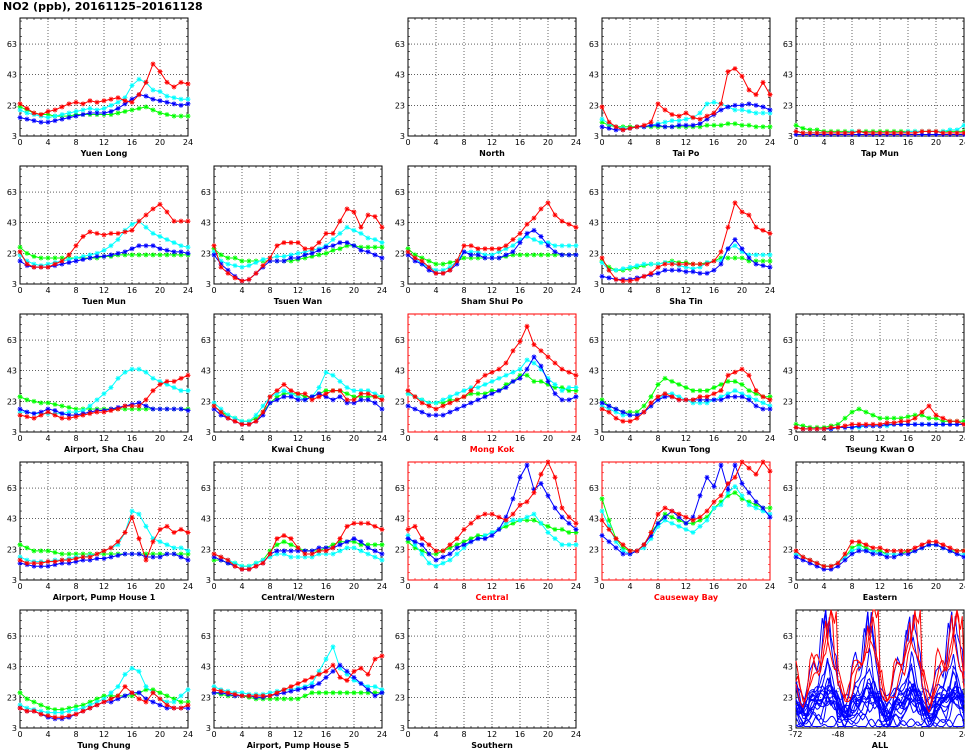  What do you see at coordinates (686, 301) in the screenshot?
I see `panel-title: Sha Tin` at bounding box center [686, 301].